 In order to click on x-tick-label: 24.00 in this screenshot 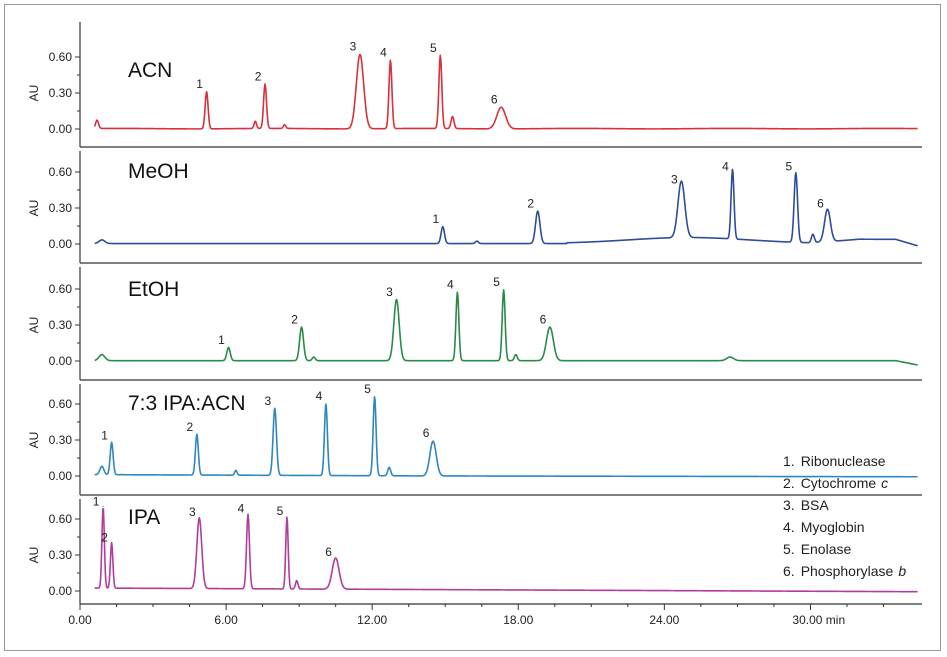, I will do `click(664, 620)`.